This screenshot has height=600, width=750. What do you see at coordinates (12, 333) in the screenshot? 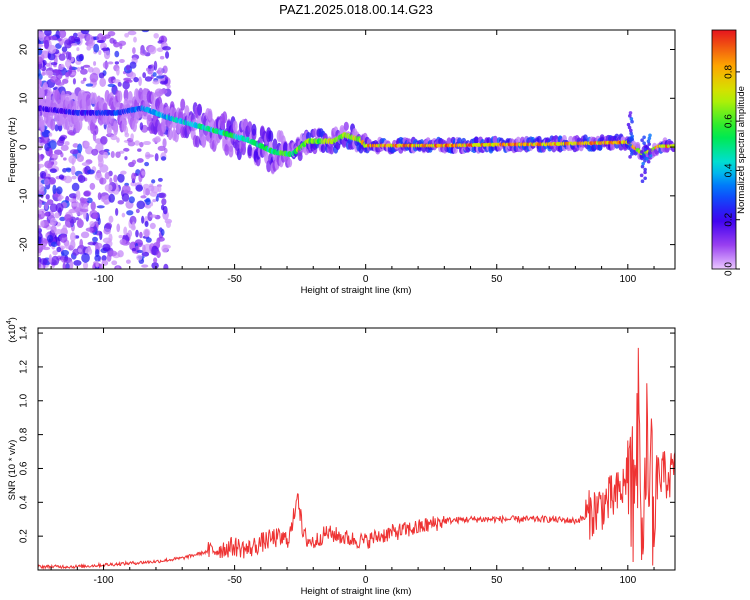
I see `snr-y-scale-base: (x10` at bounding box center [12, 333].